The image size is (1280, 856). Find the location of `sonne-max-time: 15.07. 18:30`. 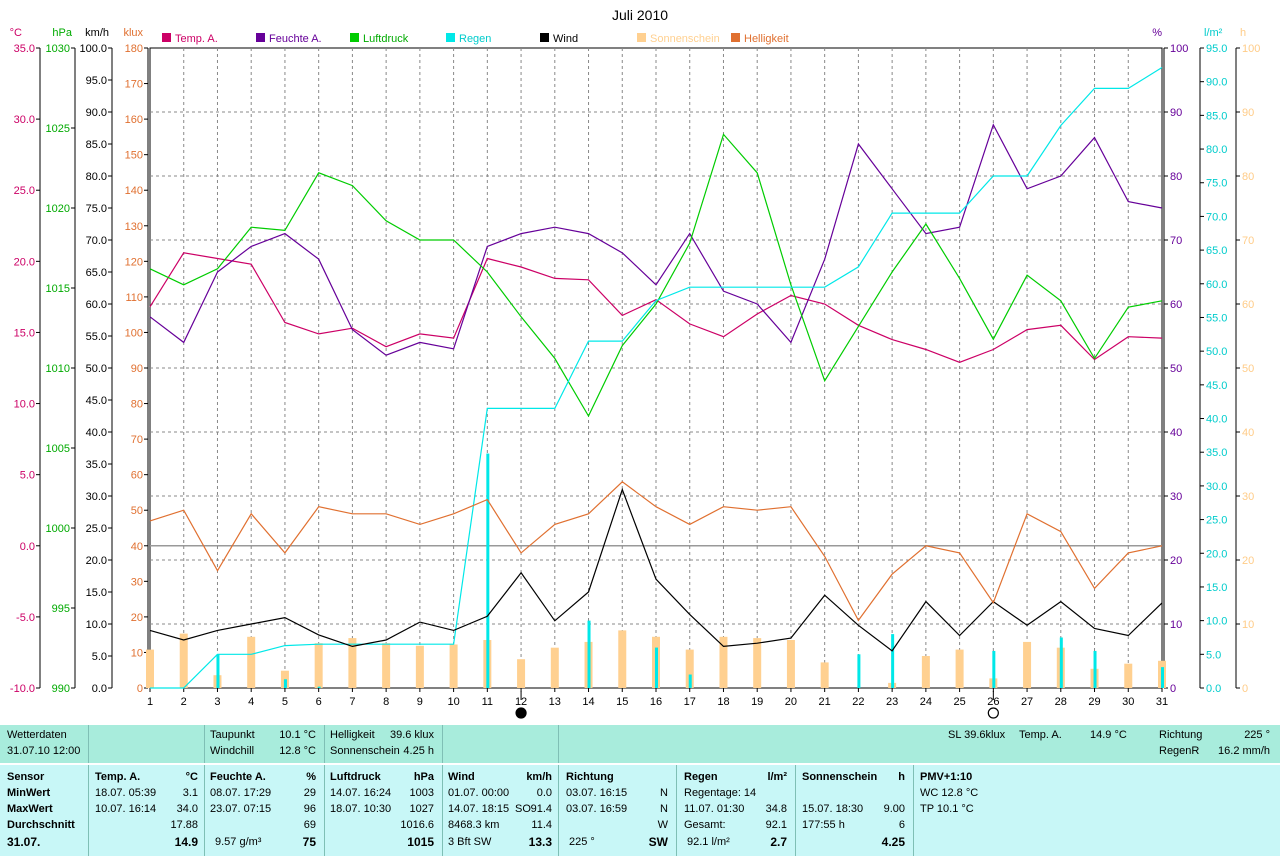

sonne-max-time: 15.07. 18:30 is located at coordinates (833, 809).